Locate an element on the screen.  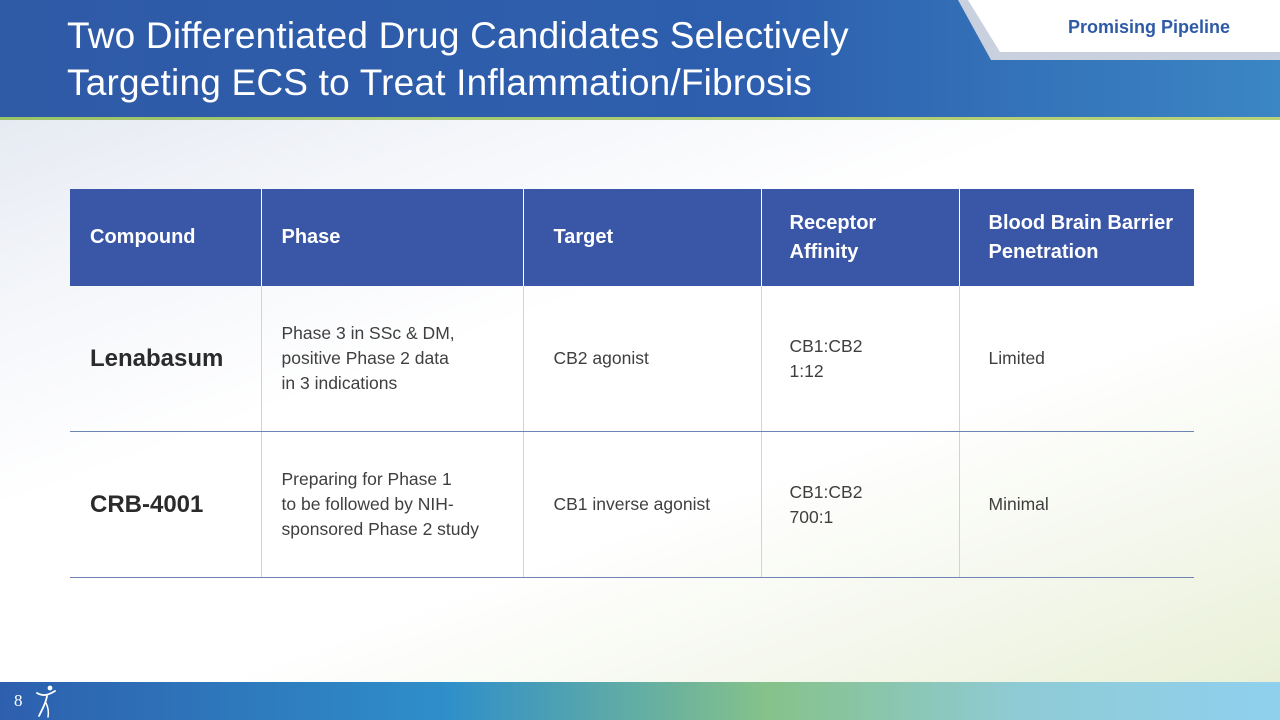
footer-bar: 8 is located at coordinates (640, 701).